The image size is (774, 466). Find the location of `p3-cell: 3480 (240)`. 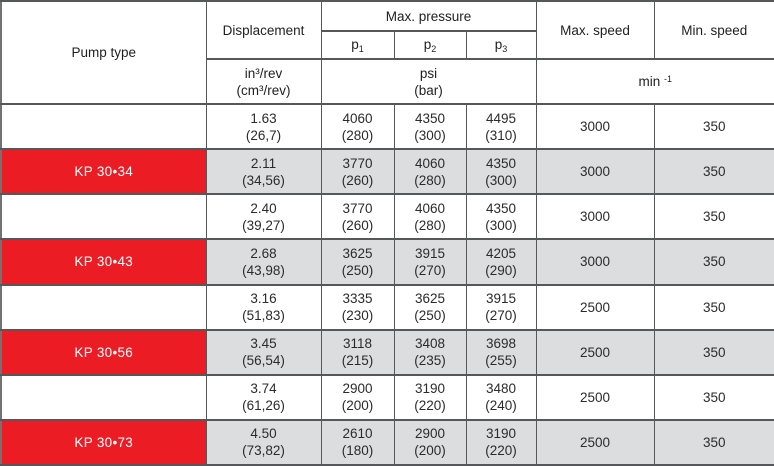

p3-cell: 3480 (240) is located at coordinates (501, 397).